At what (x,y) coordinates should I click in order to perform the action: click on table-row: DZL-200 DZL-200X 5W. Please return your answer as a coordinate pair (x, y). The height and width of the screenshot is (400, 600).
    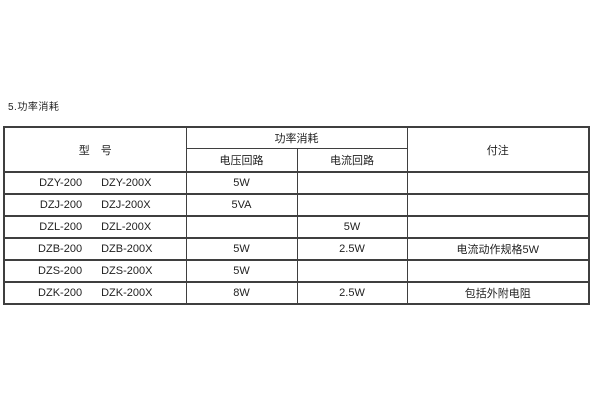
    Looking at the image, I should click on (296, 227).